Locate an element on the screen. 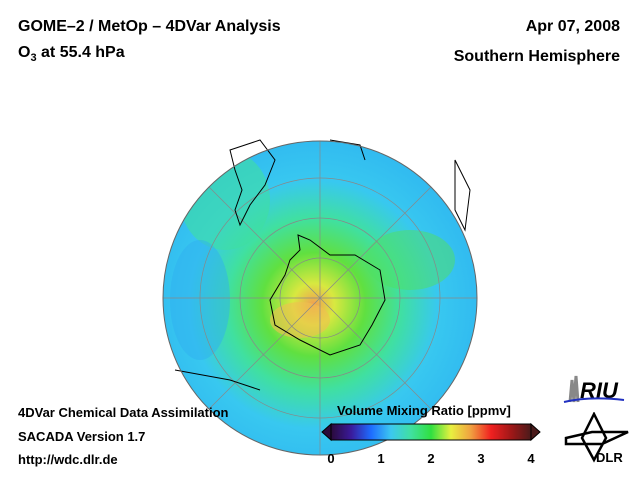 Image resolution: width=640 pixels, height=480 pixels. footer-link: http://wdc.dlr.de is located at coordinates (68, 459).